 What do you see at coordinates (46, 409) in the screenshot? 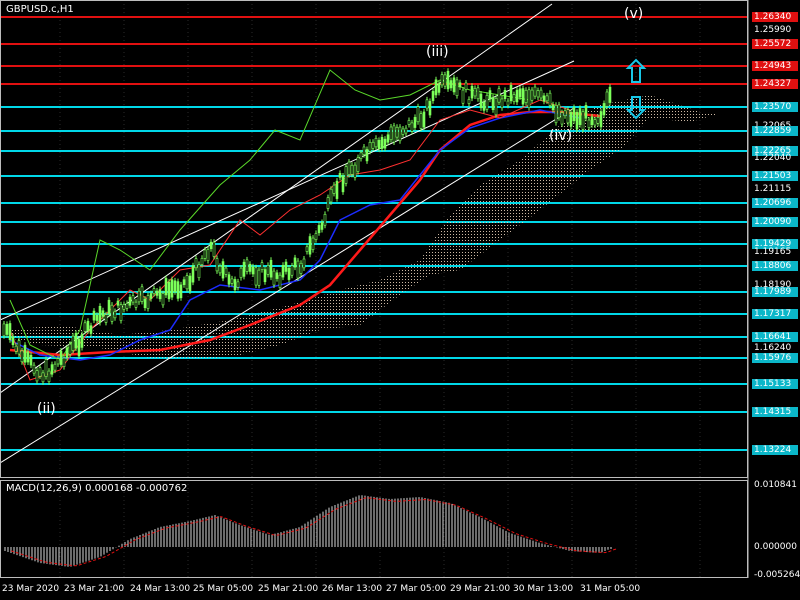
I see `wave-label-ii: (ii)` at bounding box center [46, 409].